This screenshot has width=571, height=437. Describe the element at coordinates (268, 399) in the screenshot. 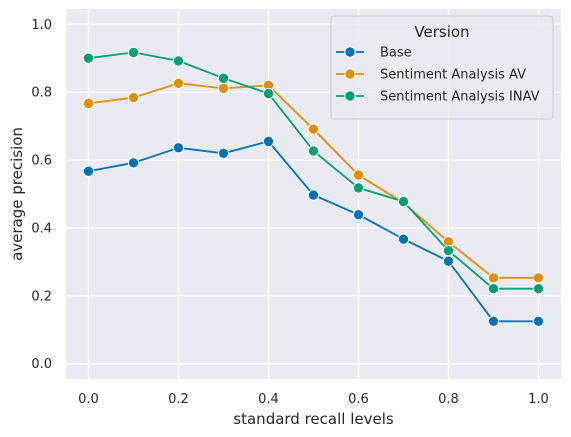

I see `x-tick-label: 0.4` at that location.